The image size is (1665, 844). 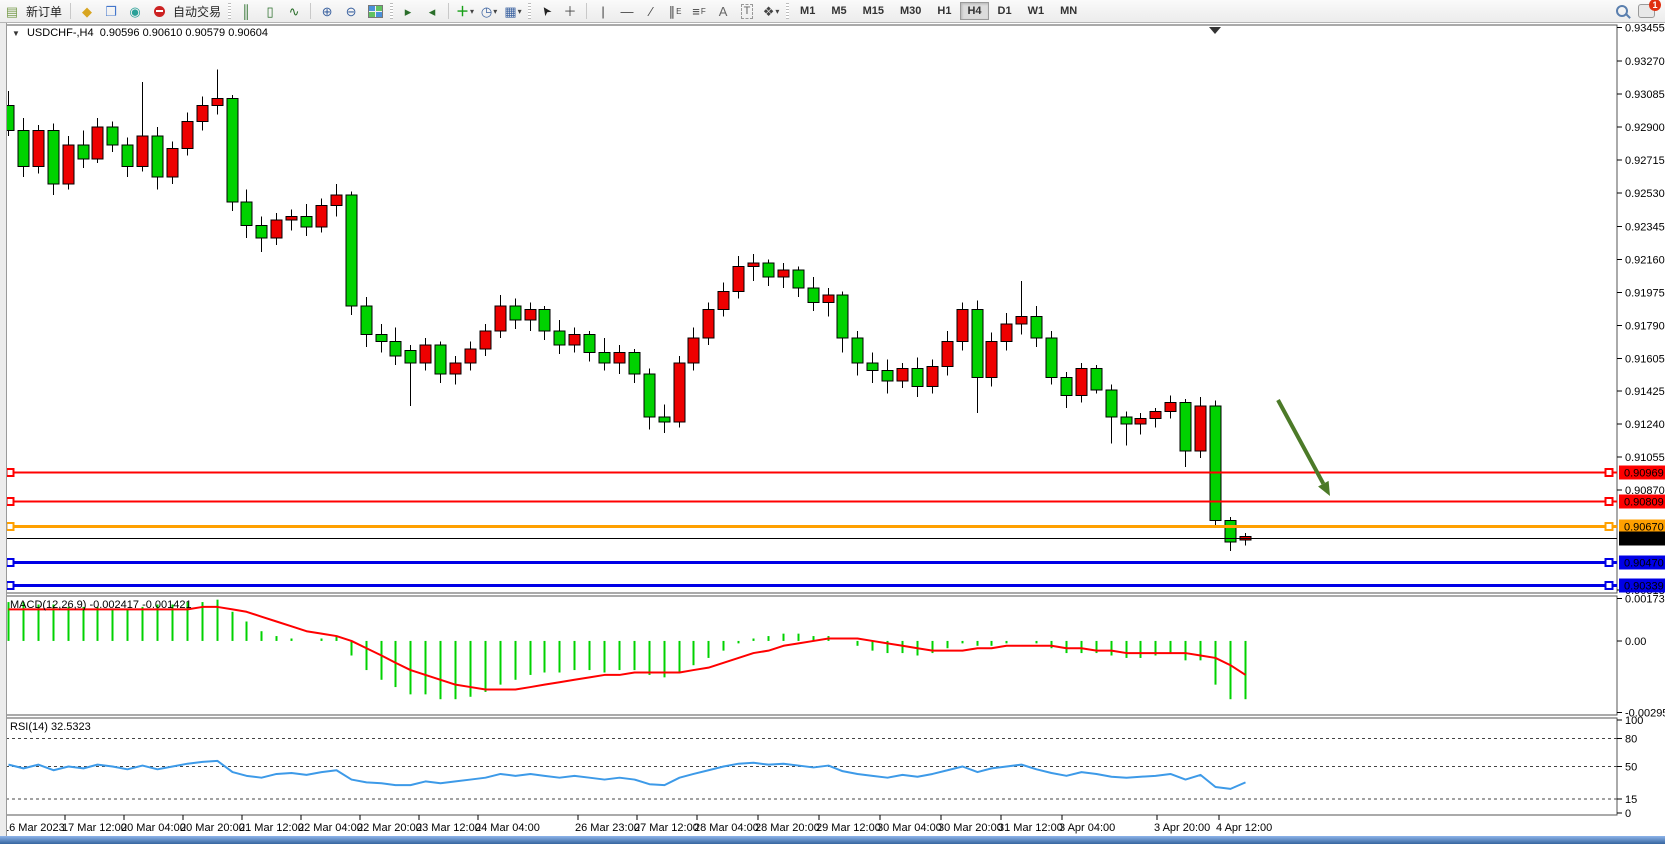 What do you see at coordinates (839, 11) in the screenshot?
I see `tab-m5: M5` at bounding box center [839, 11].